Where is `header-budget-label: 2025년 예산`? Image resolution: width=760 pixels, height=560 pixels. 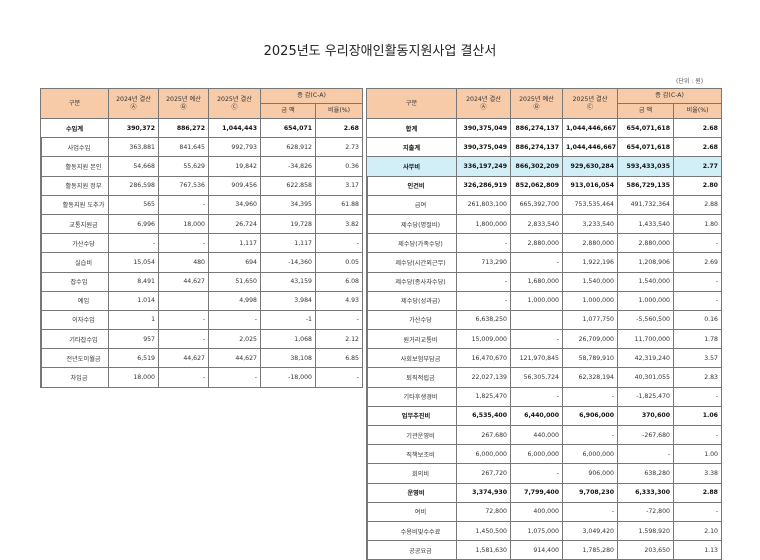
header-budget-label: 2025년 예산 is located at coordinates (536, 99).